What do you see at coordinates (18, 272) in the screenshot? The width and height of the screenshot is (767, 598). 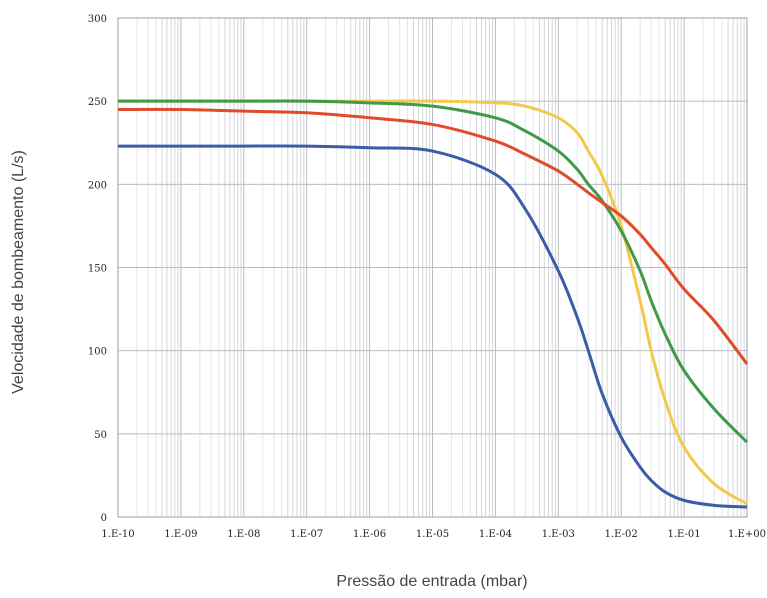 I see `y-axis-title: Velocidade de bombeamento (L/s)` at bounding box center [18, 272].